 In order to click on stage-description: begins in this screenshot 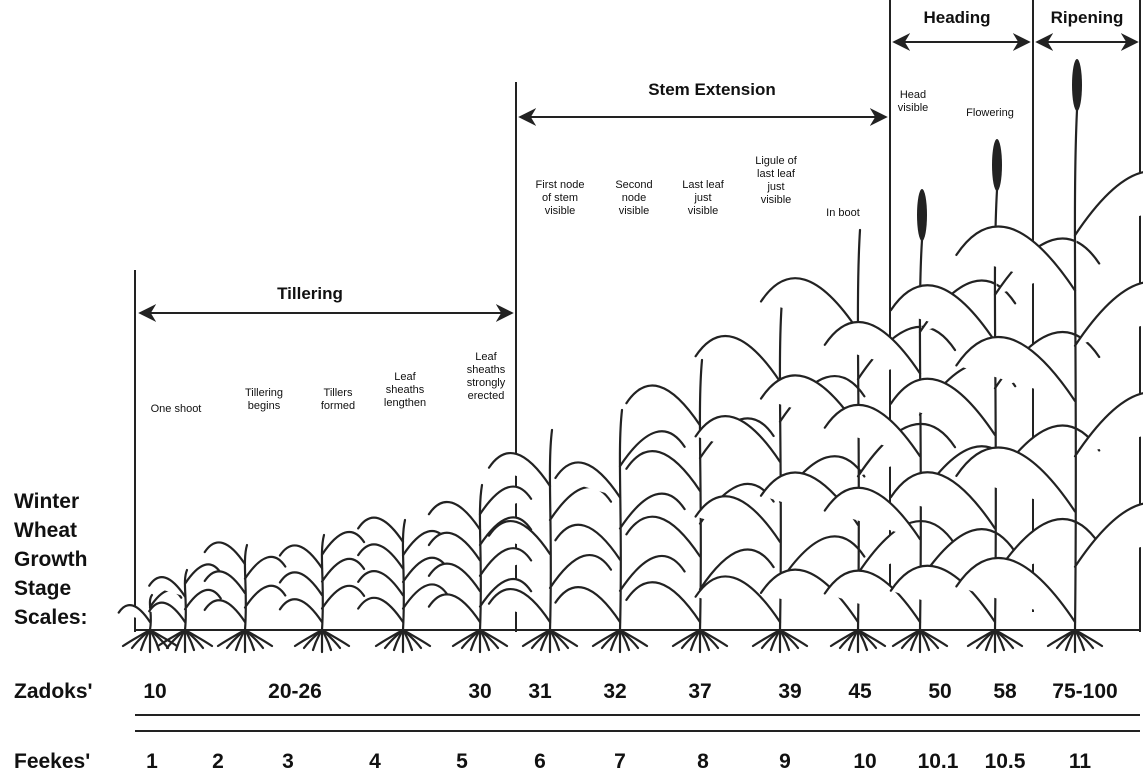, I will do `click(264, 406)`.